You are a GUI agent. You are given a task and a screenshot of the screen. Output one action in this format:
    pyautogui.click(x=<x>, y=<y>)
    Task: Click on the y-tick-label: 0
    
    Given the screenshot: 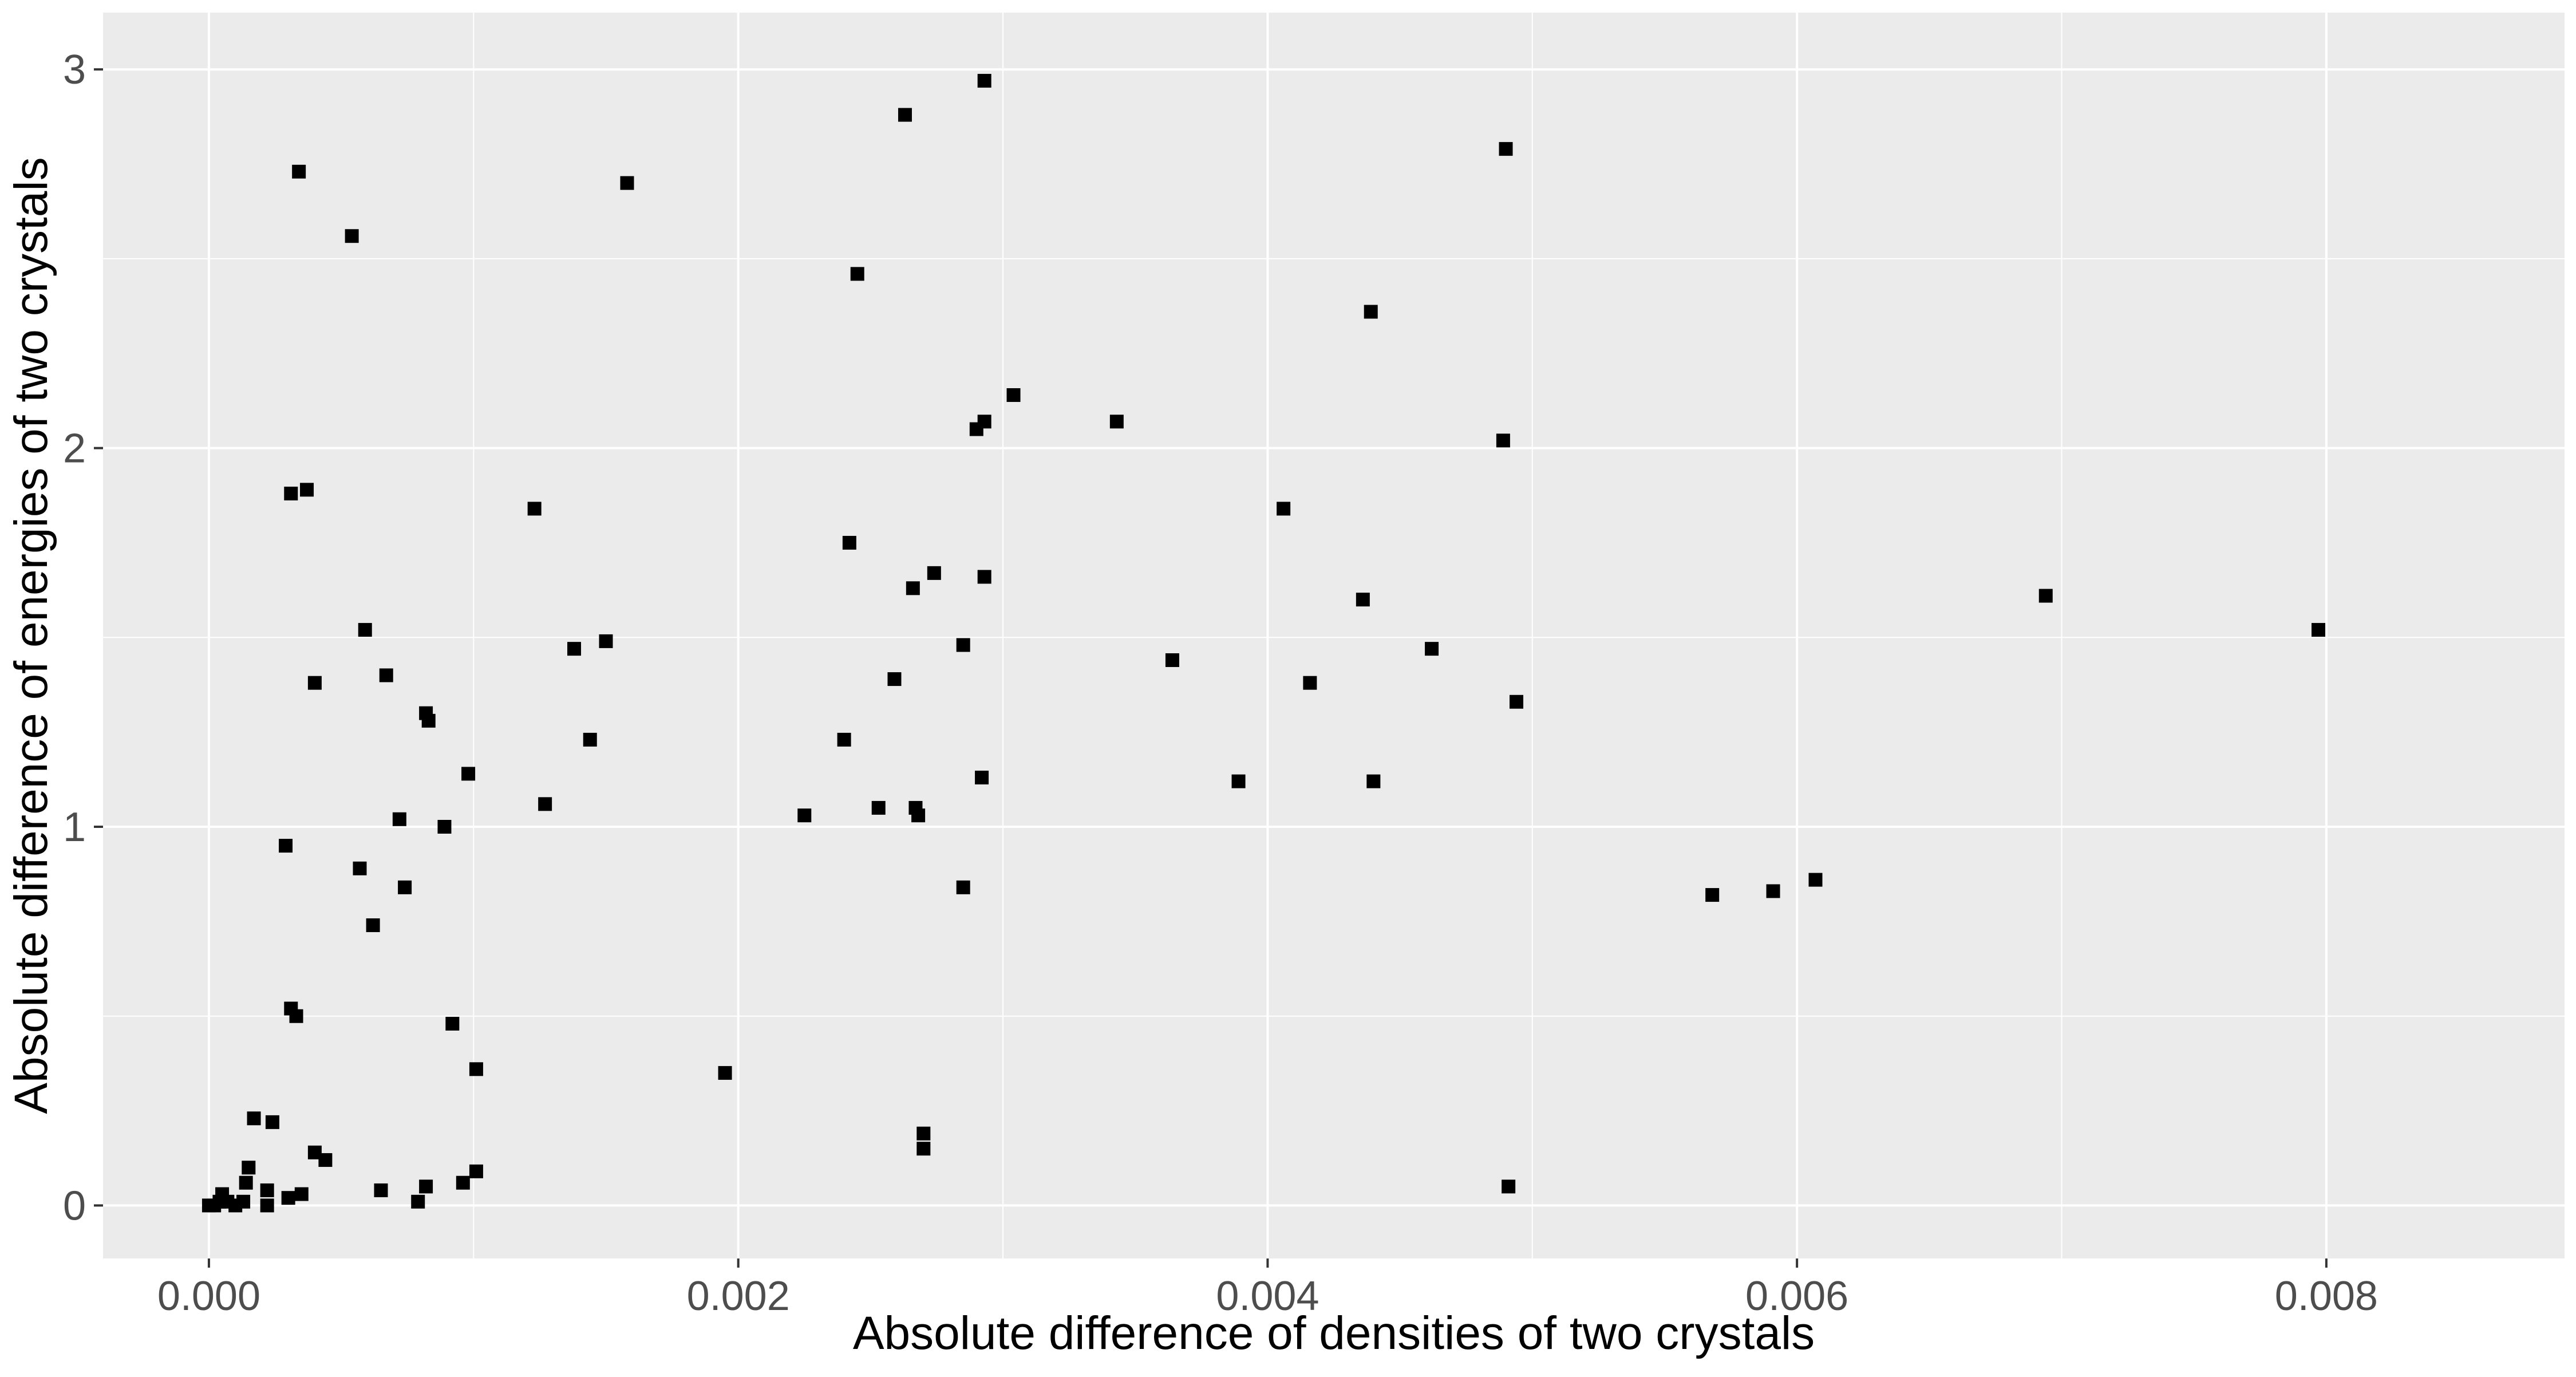 What is the action you would take?
    pyautogui.click(x=74, y=1206)
    